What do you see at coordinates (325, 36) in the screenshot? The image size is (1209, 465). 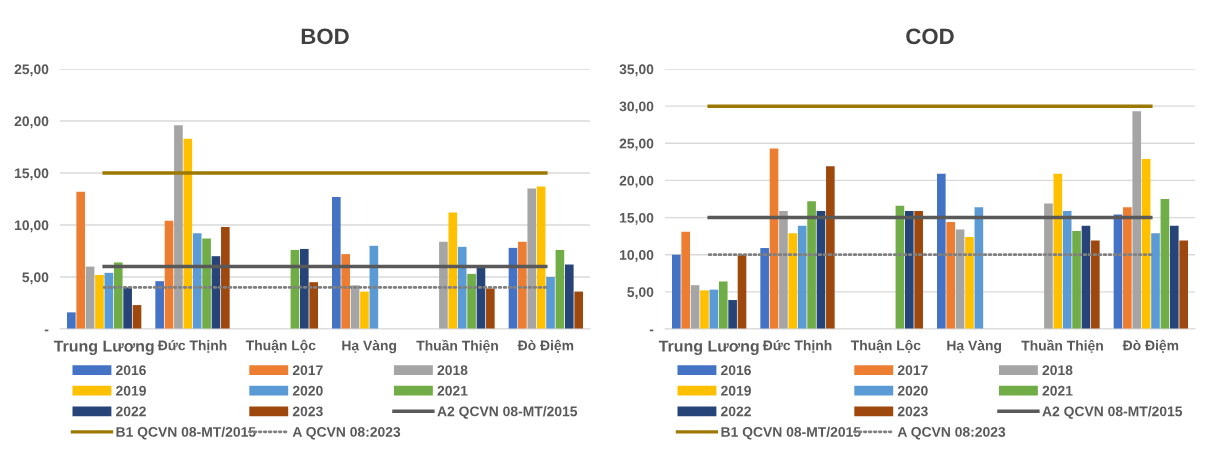 I see `chart-title: BOD` at bounding box center [325, 36].